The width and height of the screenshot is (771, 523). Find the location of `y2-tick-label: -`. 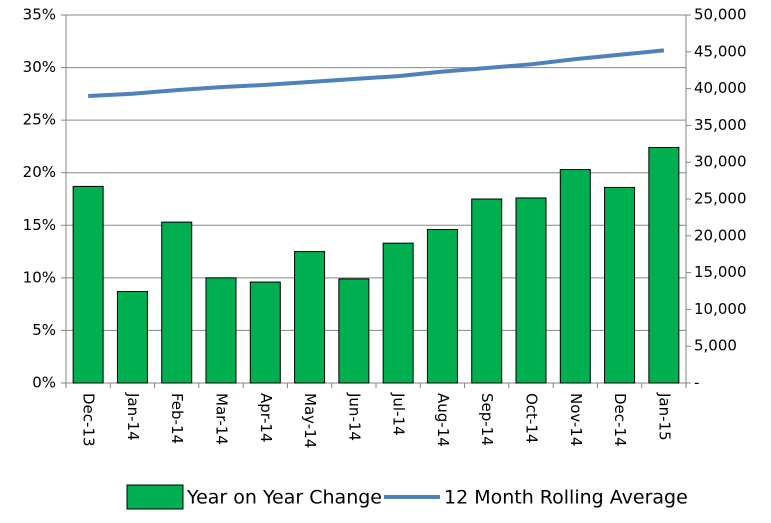

y2-tick-label: - is located at coordinates (696, 383).